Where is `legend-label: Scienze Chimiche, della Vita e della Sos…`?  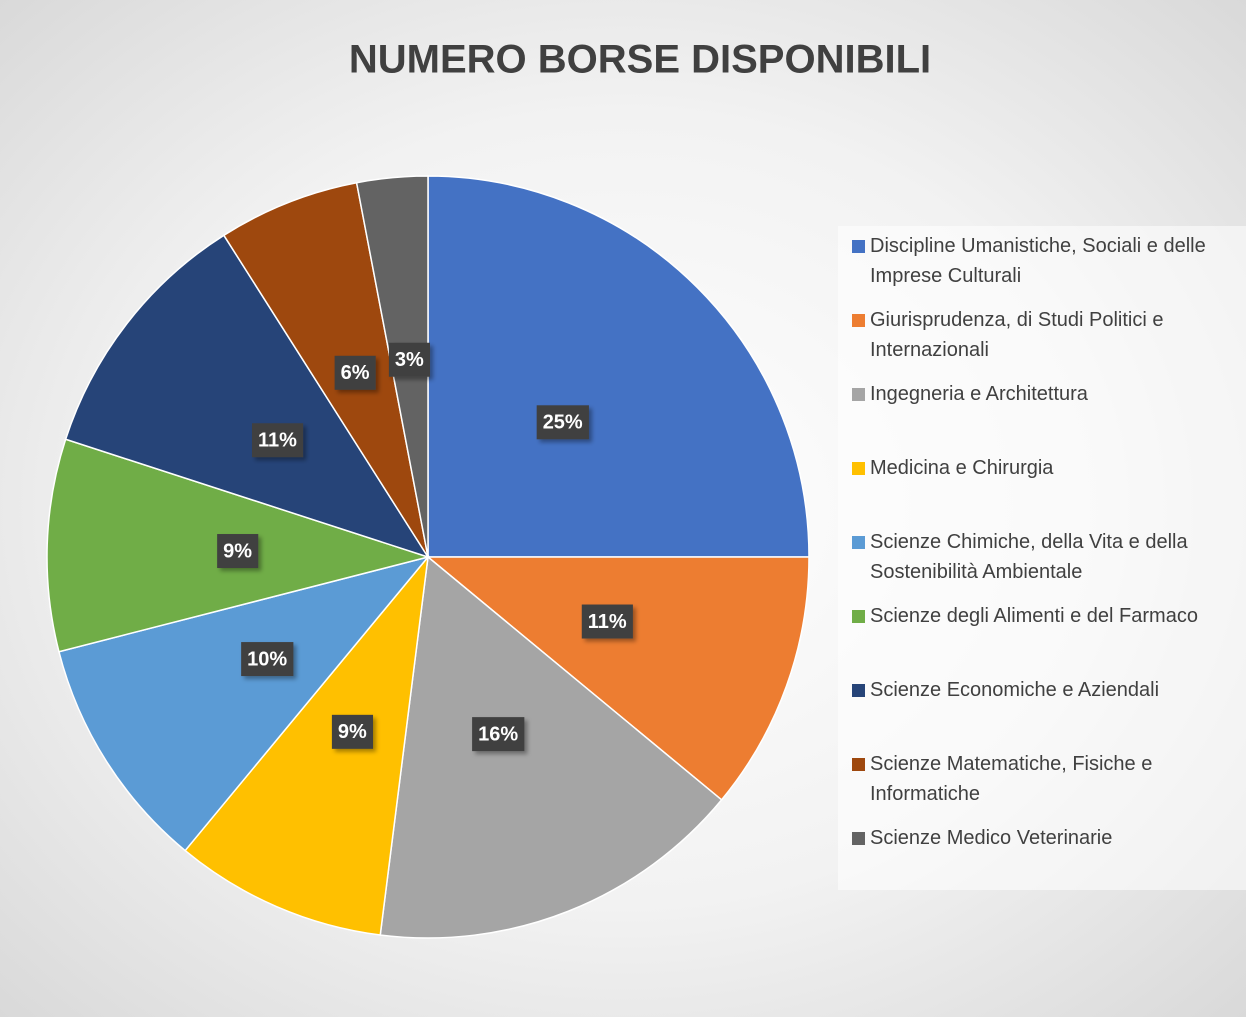
legend-label: Scienze Chimiche, della Vita e della Sos… is located at coordinates (1029, 557).